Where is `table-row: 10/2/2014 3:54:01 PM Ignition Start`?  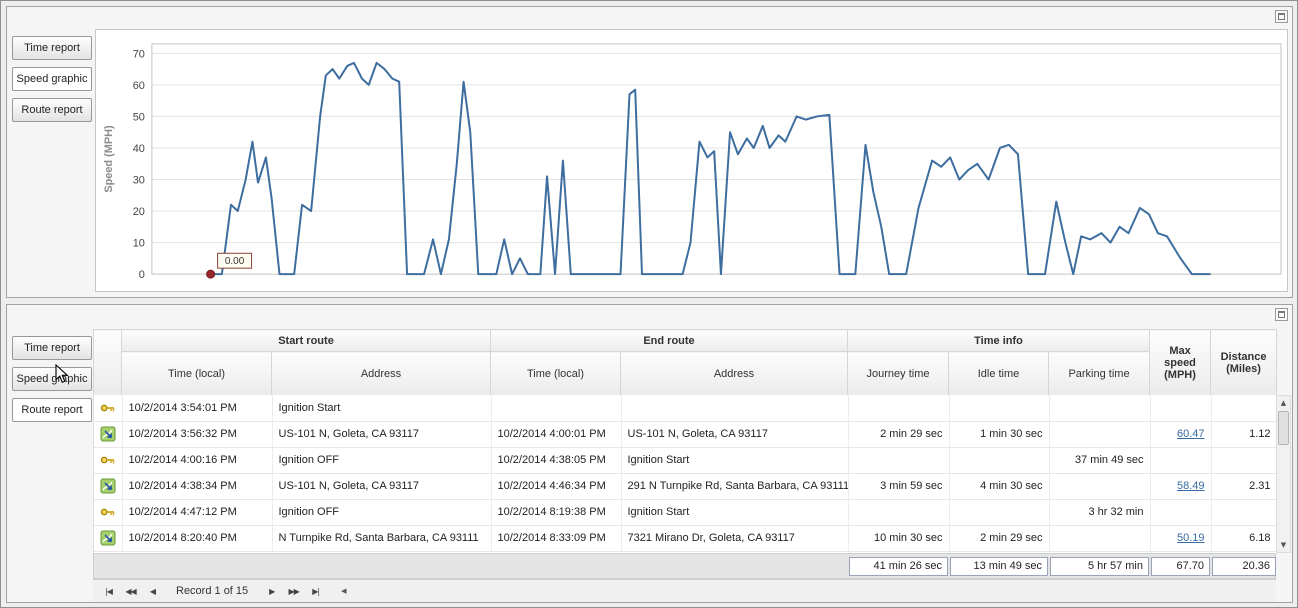 table-row: 10/2/2014 3:54:01 PM Ignition Start is located at coordinates (685, 408).